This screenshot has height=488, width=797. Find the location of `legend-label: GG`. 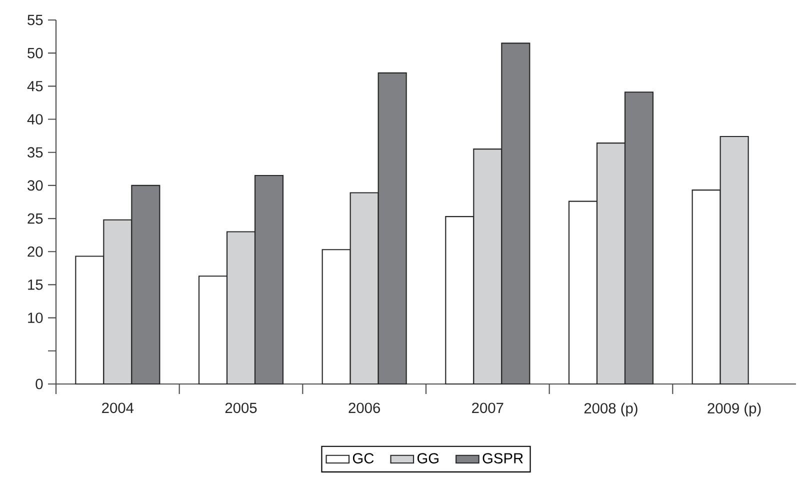

legend-label: GG is located at coordinates (427, 458).